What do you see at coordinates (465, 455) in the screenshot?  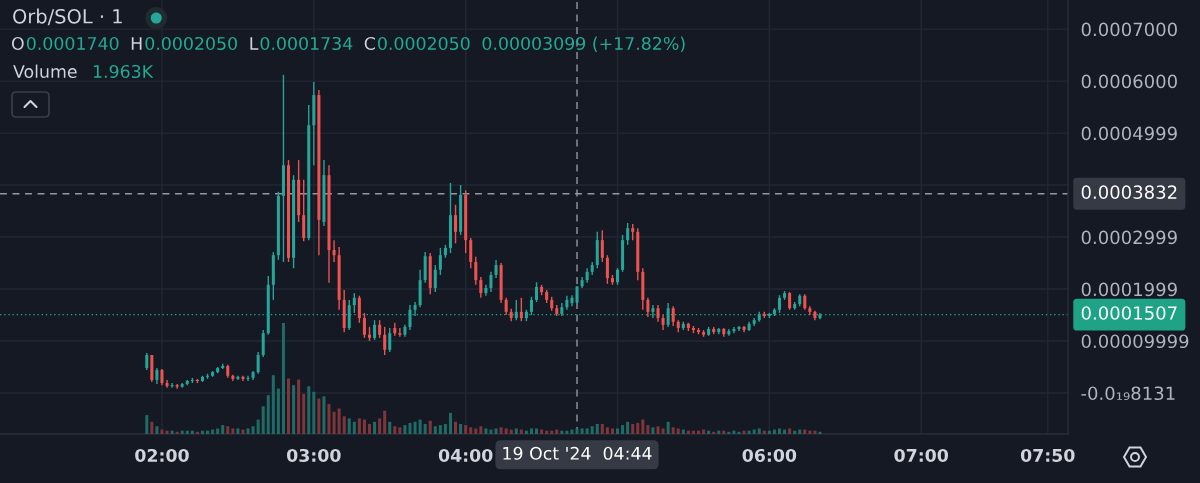 I see `x-tick-label: 04:00` at bounding box center [465, 455].